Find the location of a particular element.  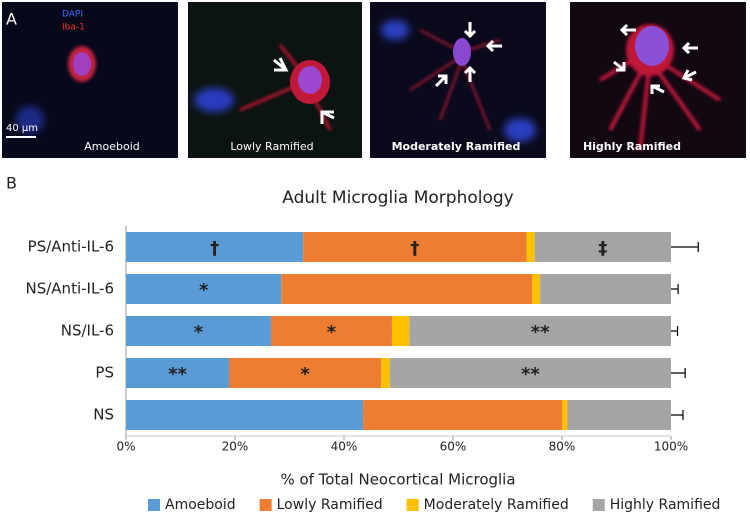

legend-label: Highly Ramified is located at coordinates (665, 505).